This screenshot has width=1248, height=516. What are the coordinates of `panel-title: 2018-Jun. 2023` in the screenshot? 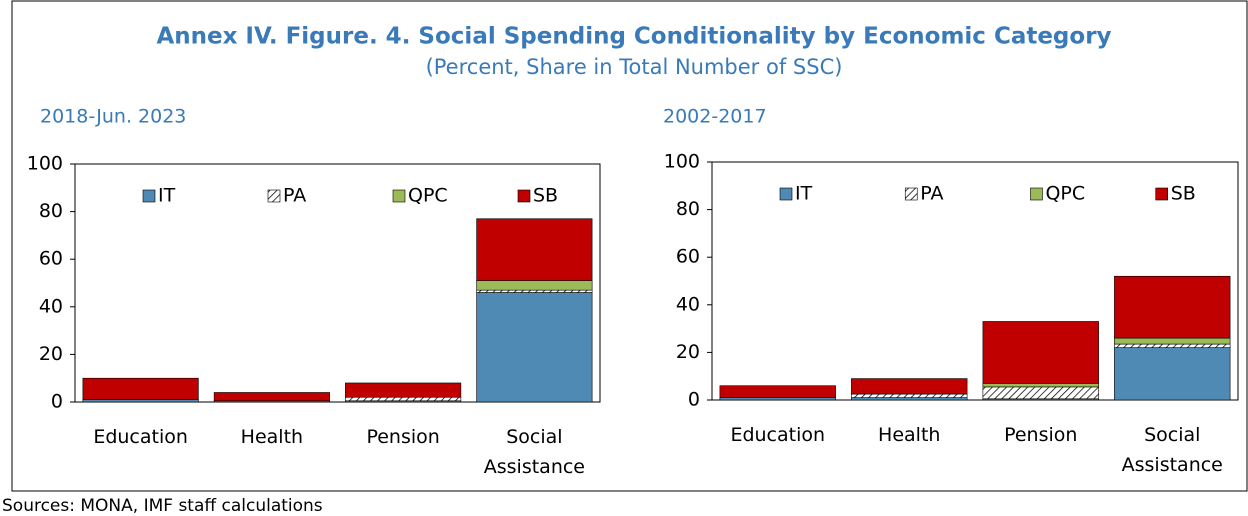 It's located at (113, 117).